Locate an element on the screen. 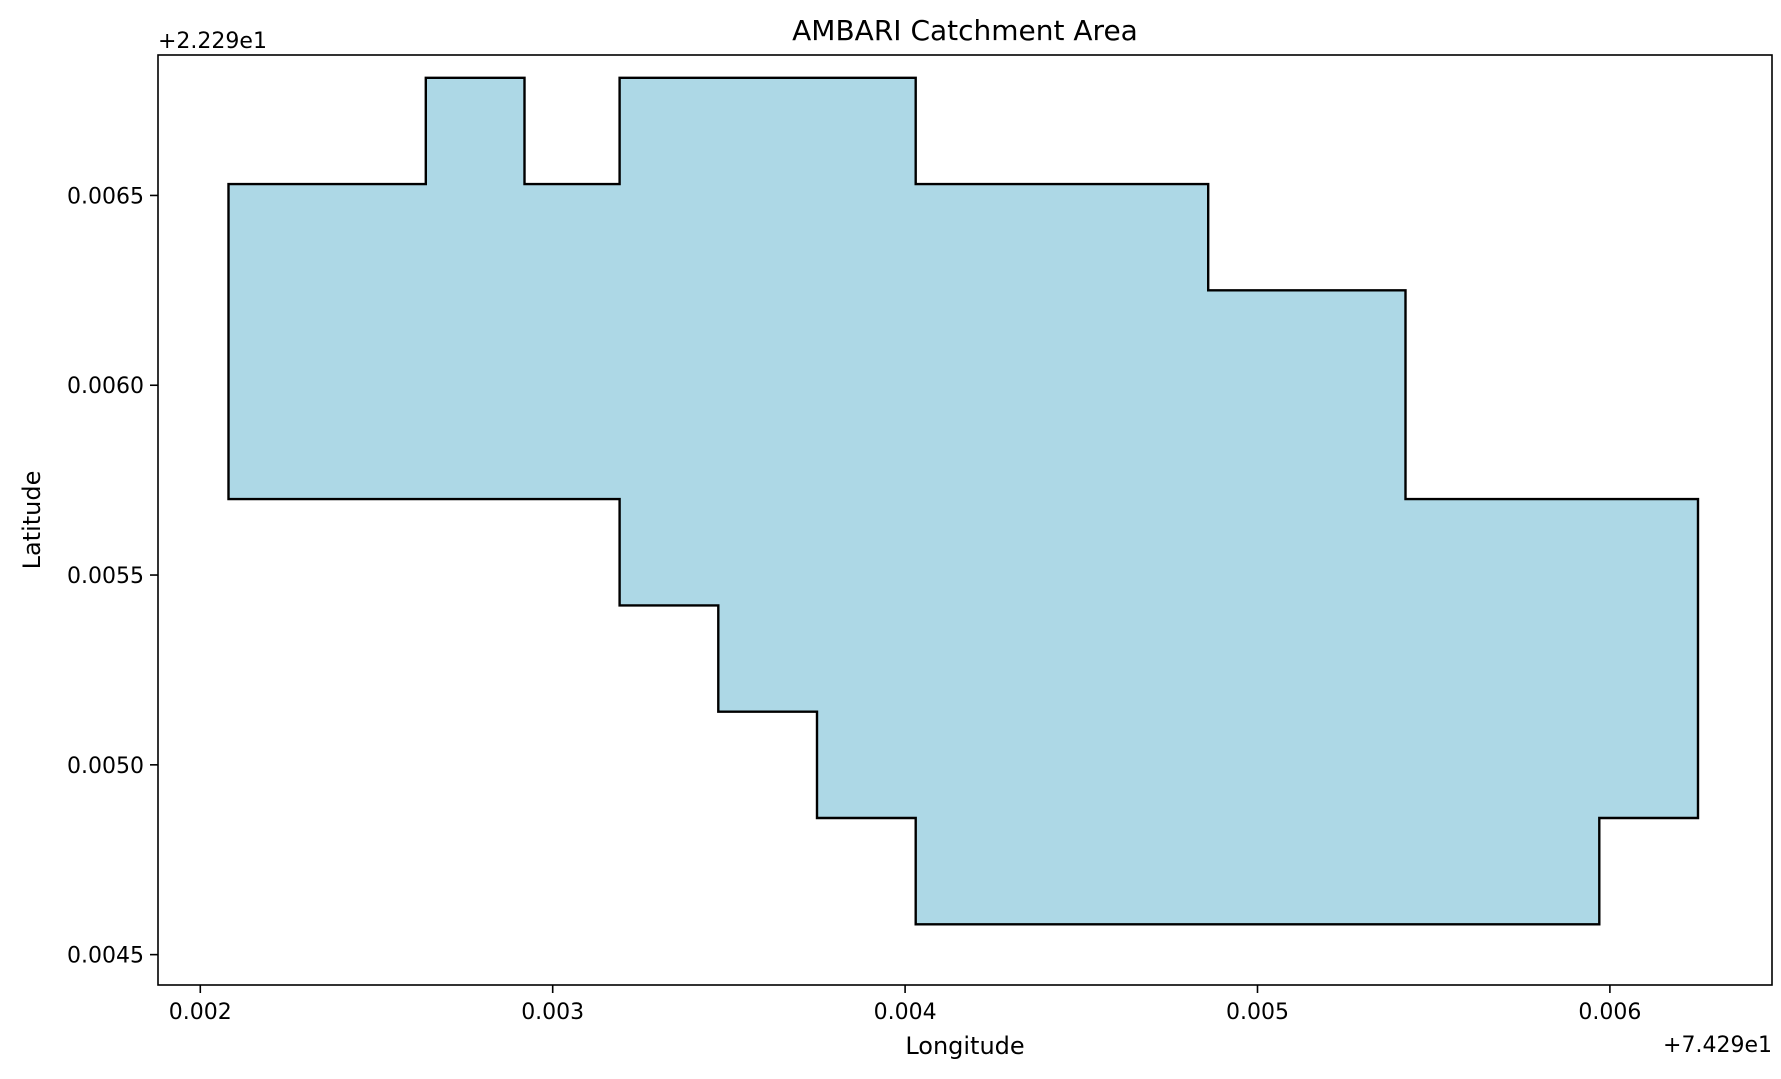 The width and height of the screenshot is (1781, 1079). y-tick-label: 0.0050 is located at coordinates (105, 766).